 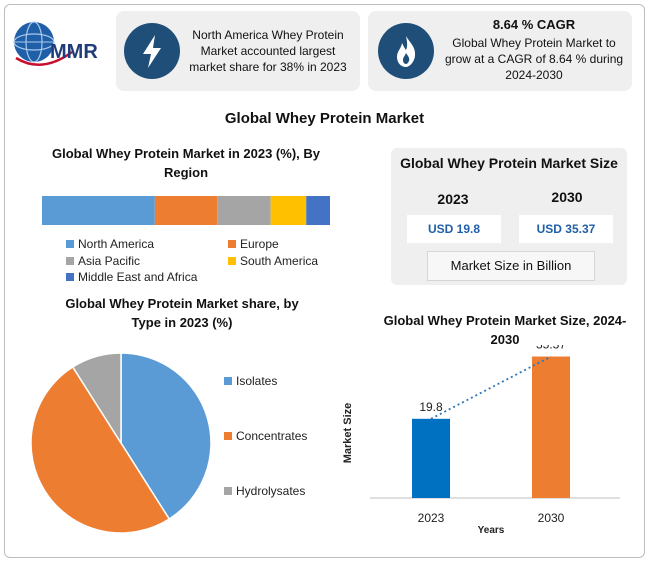 I want to click on size-value-a: USD 19.8, so click(x=454, y=229).